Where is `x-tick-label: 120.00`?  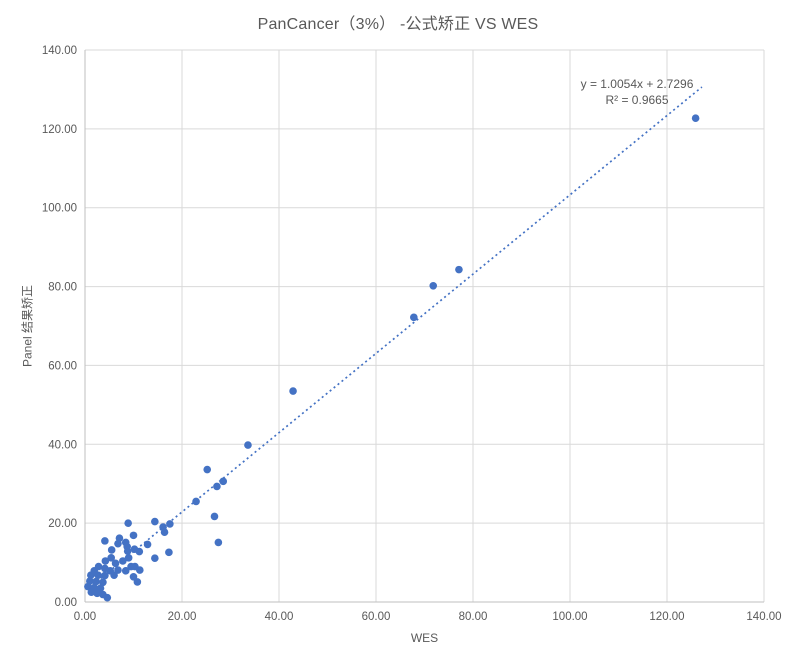 x-tick-label: 120.00 is located at coordinates (666, 617).